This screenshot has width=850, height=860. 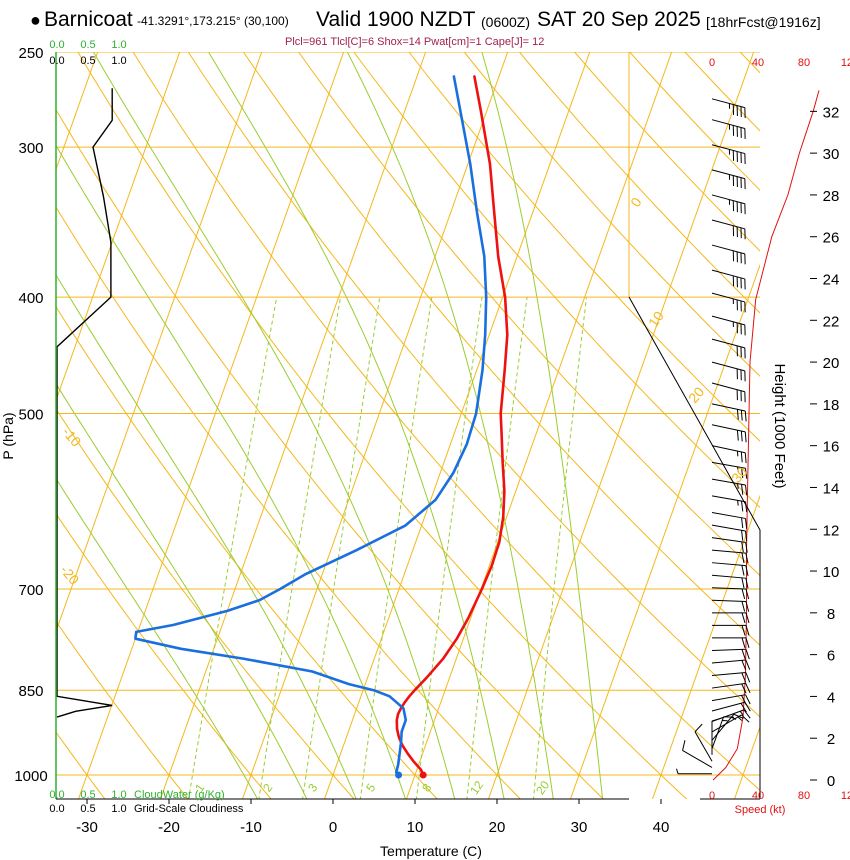 What do you see at coordinates (831, 405) in the screenshot?
I see `height-tick-label: 18` at bounding box center [831, 405].